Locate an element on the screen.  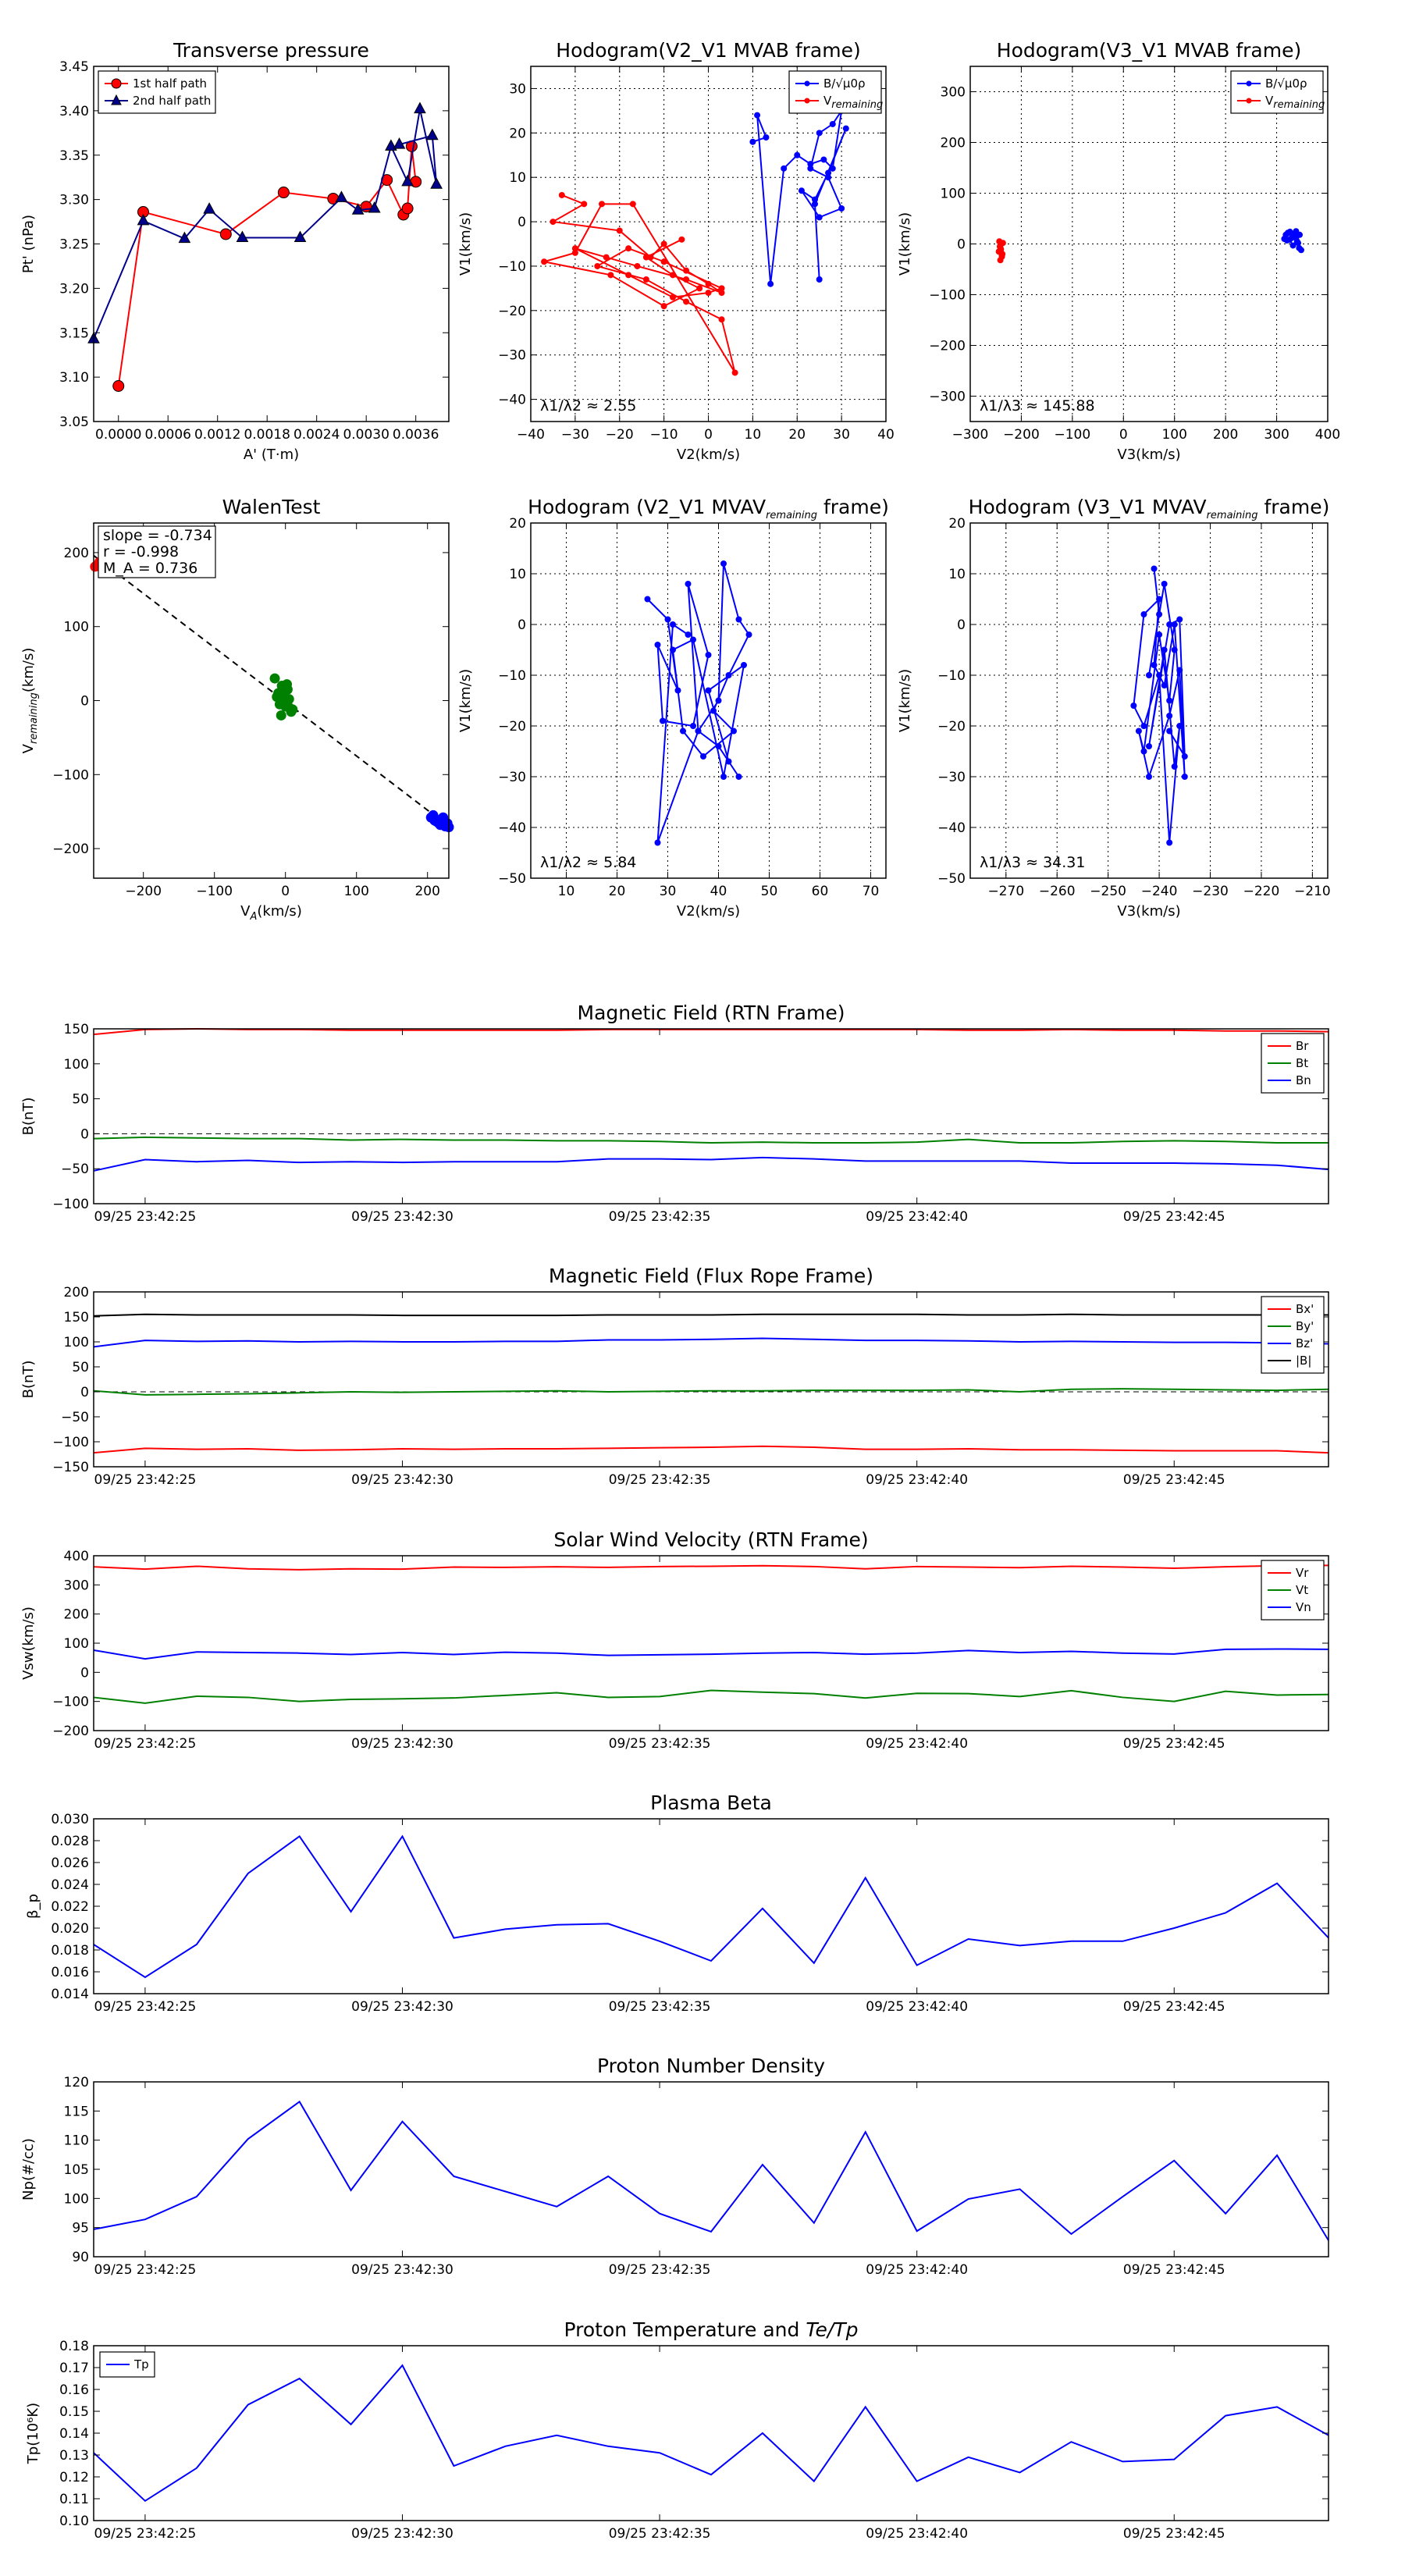
legend-label: Bx' is located at coordinates (1305, 1309).